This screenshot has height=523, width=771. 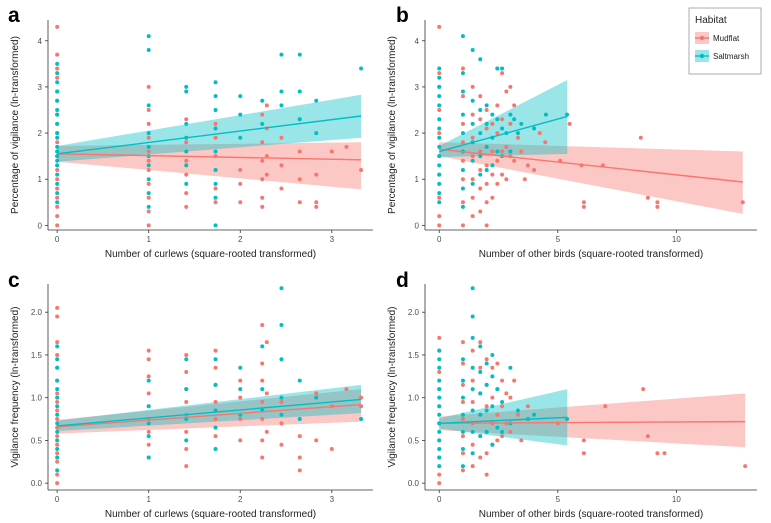 What do you see at coordinates (414, 483) in the screenshot?
I see `y-tick-label: 0.0` at bounding box center [414, 483].